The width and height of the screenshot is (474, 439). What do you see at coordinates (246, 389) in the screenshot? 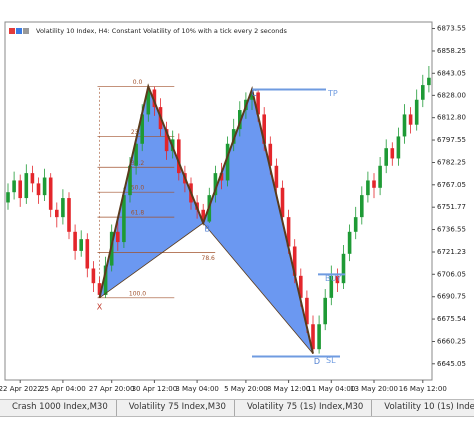
I see `x-tick-label: 5 May 20:00` at bounding box center [246, 389].